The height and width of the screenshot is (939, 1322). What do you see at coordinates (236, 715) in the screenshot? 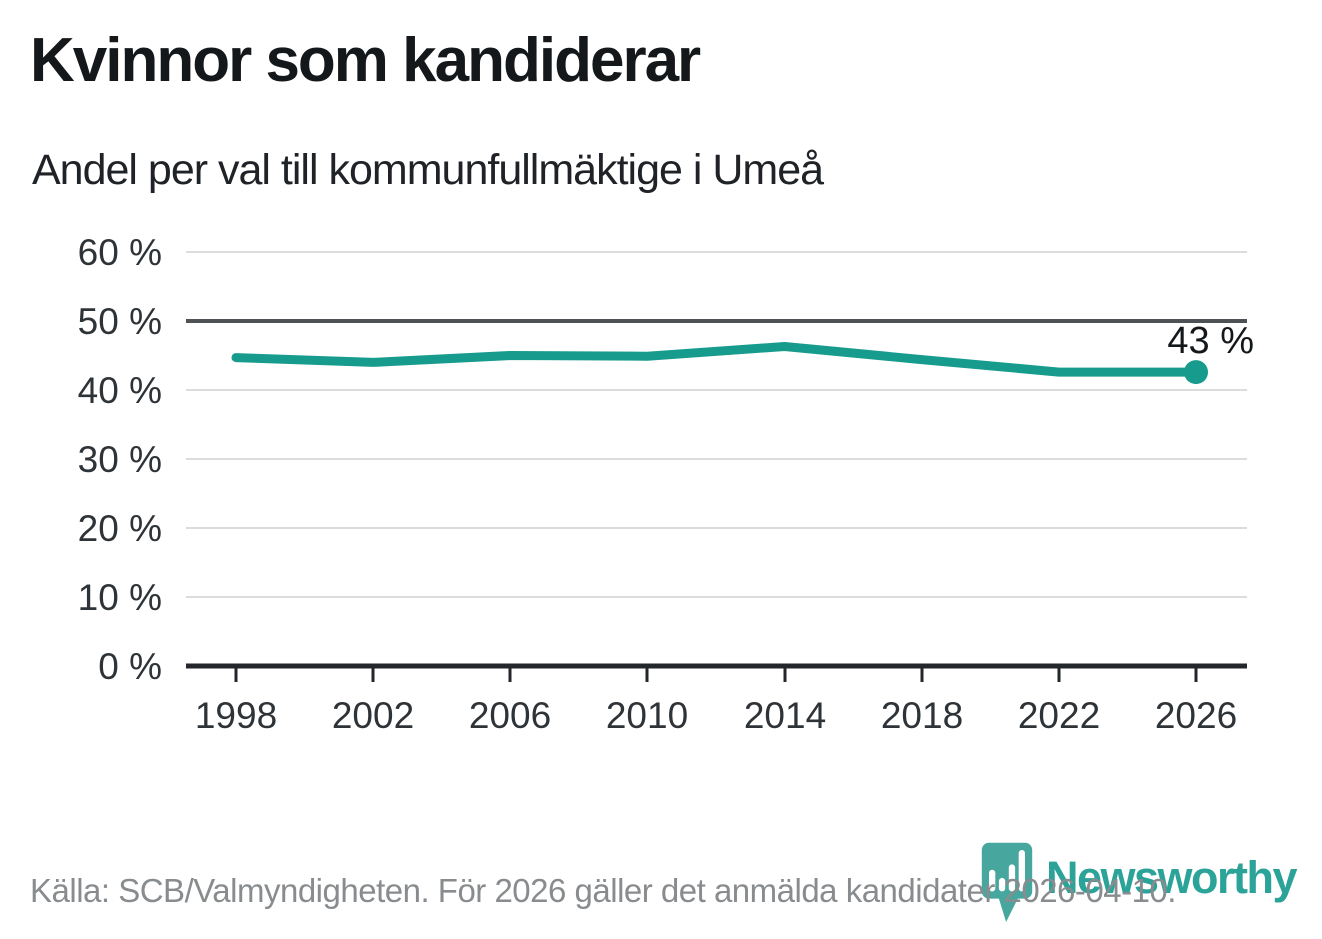
I see `x-tick-1998: 1998` at bounding box center [236, 715].